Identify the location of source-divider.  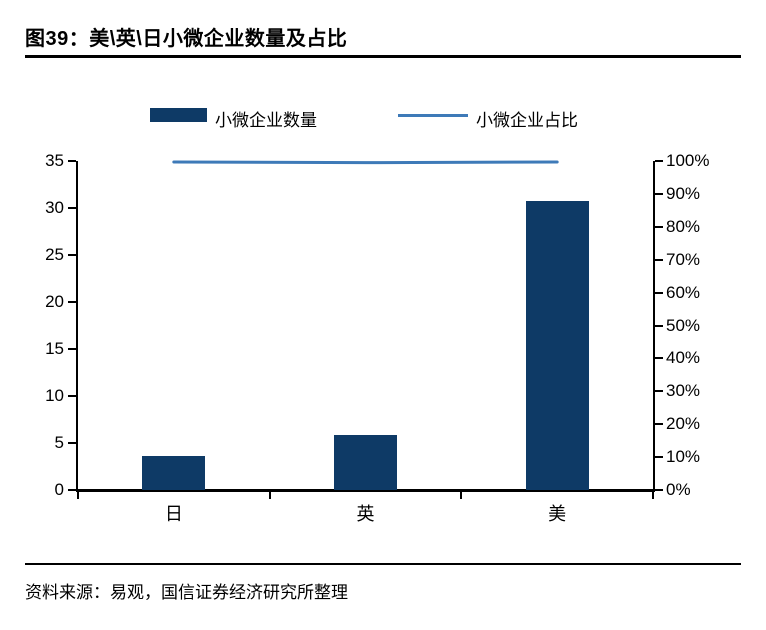
(383, 564).